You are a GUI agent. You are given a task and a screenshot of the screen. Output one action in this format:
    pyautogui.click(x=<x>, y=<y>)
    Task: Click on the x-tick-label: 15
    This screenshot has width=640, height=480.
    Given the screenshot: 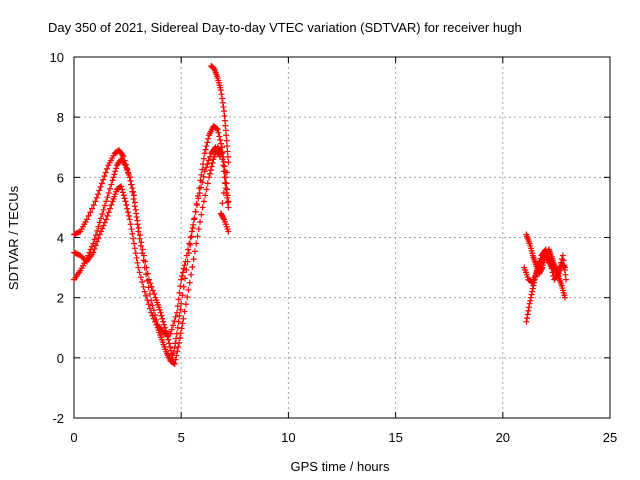 What is the action you would take?
    pyautogui.click(x=395, y=437)
    